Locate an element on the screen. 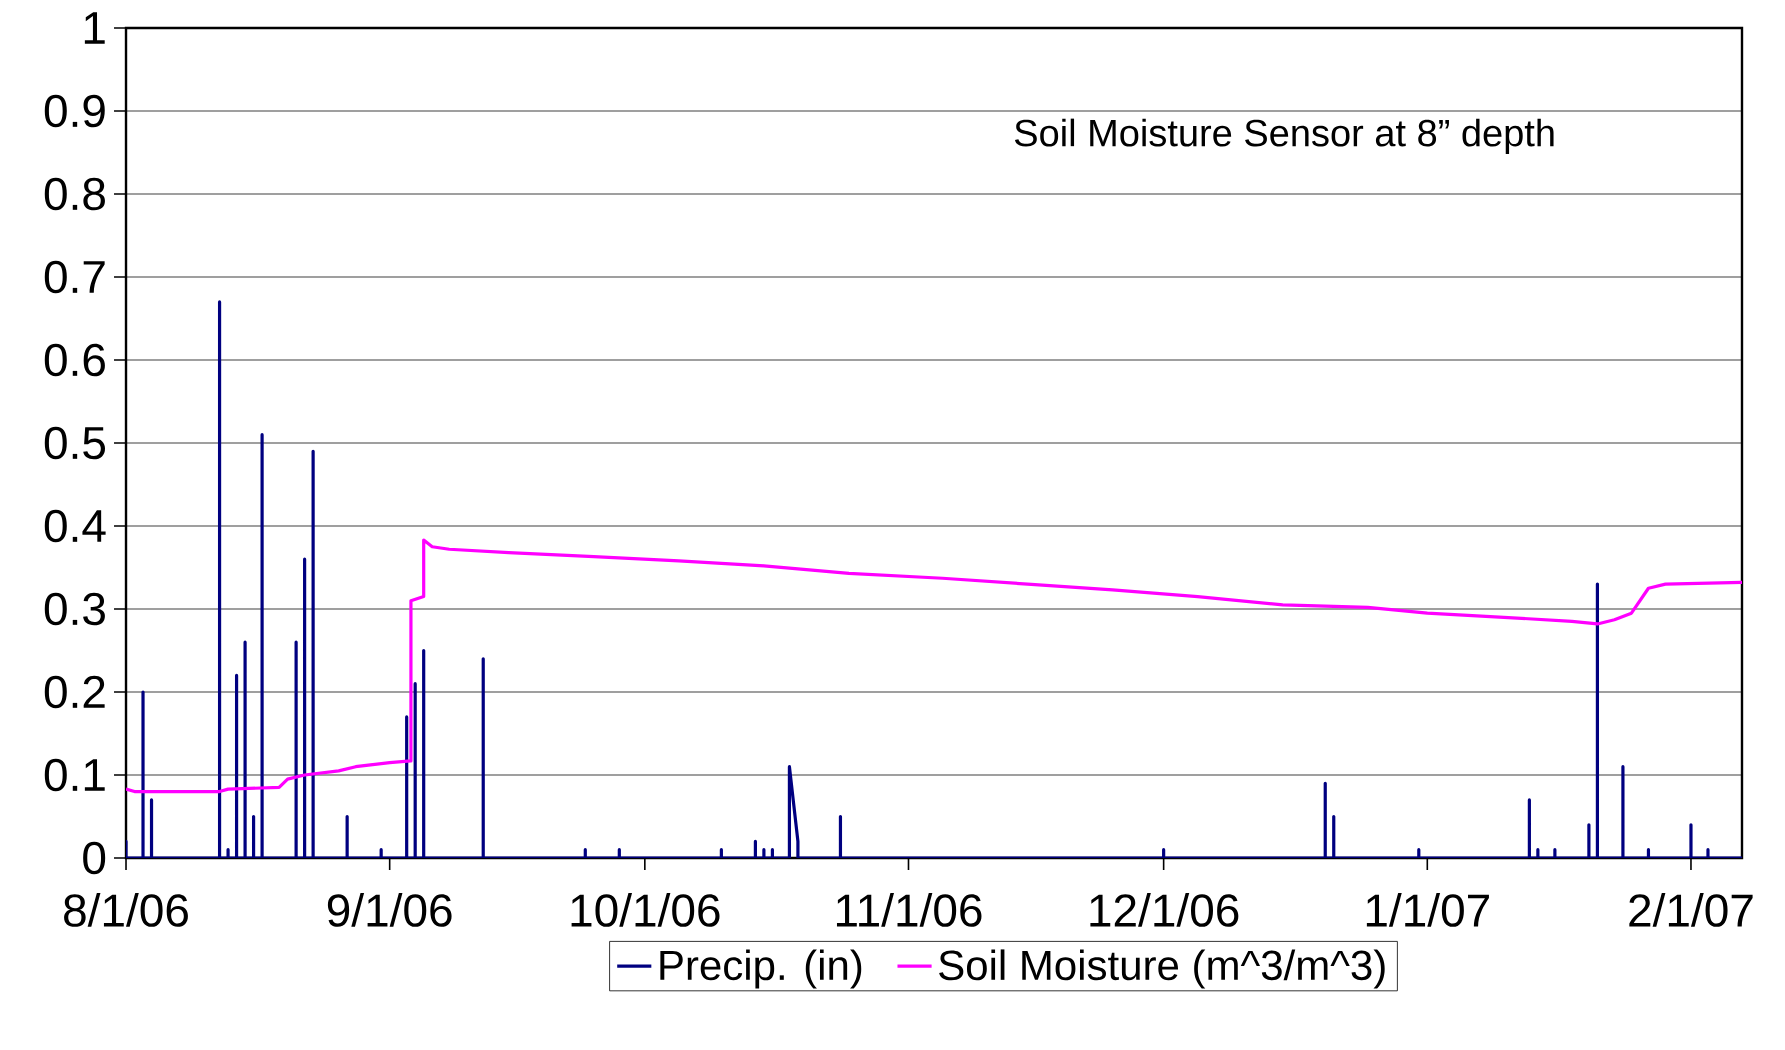 The width and height of the screenshot is (1785, 1050). y-tick-label: 1 is located at coordinates (94, 28).